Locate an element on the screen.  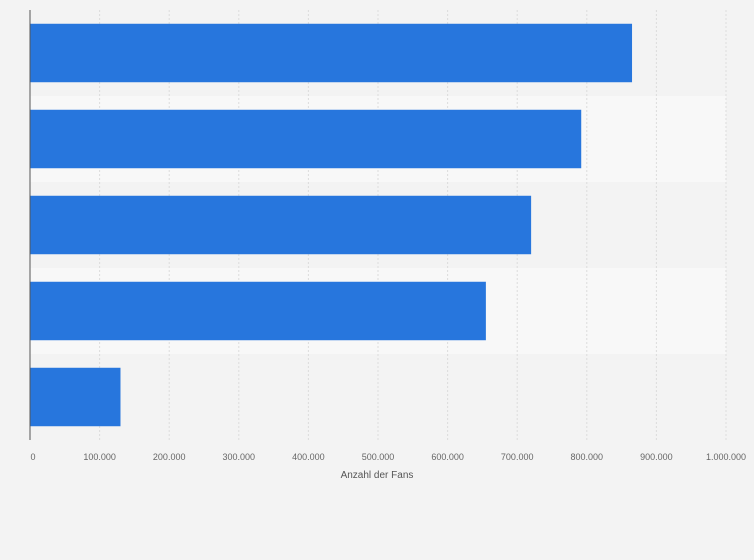
x-tick-label: 600.000 is located at coordinates (447, 457).